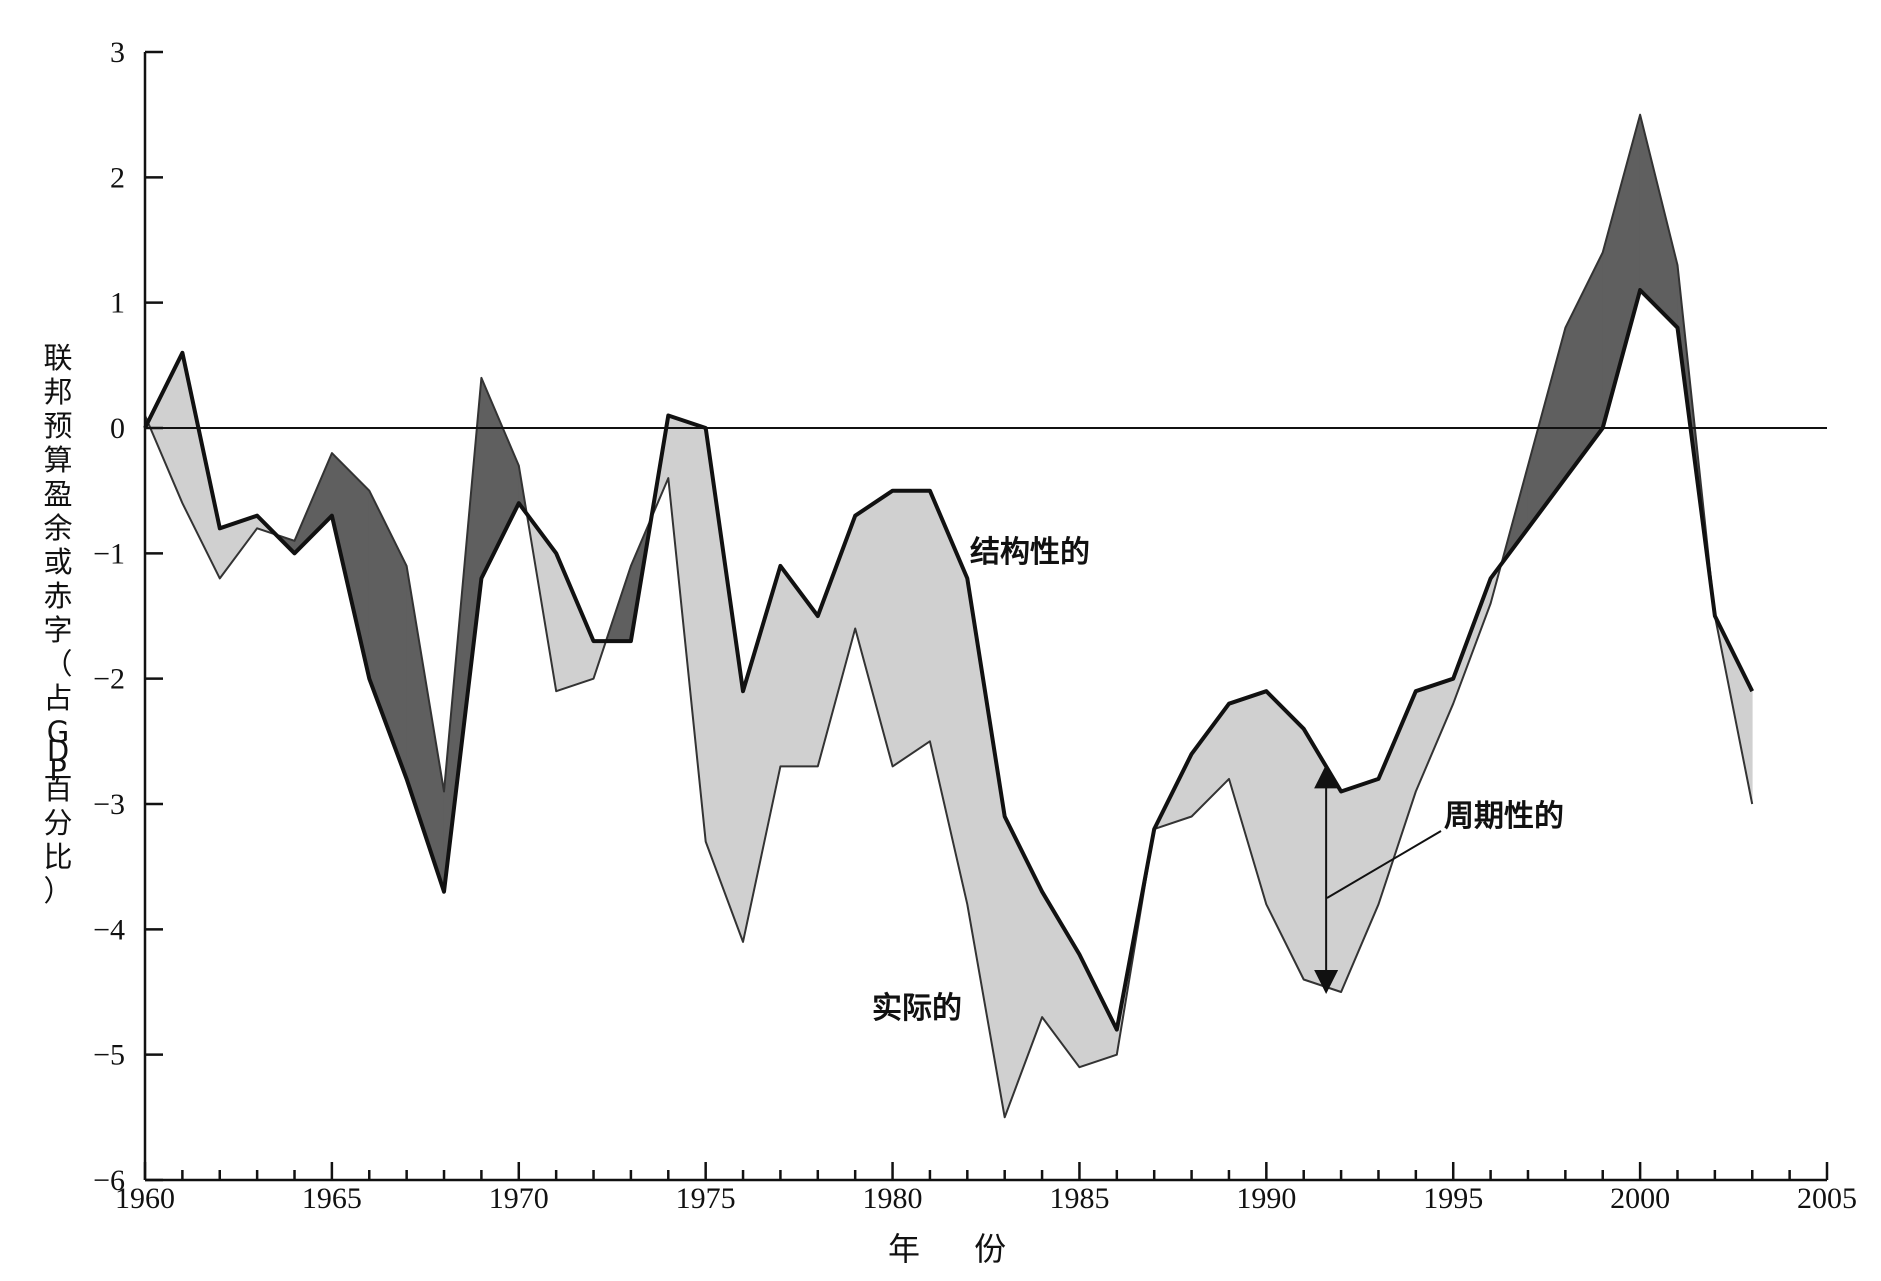 The height and width of the screenshot is (1281, 1881). I want to click on annotation-cyclical: 周期性的, so click(1504, 816).